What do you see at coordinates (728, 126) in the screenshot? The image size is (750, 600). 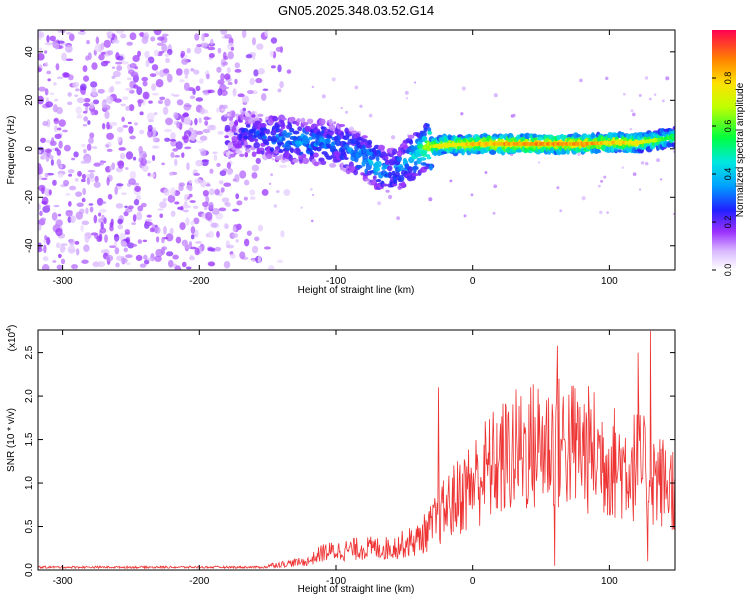 I see `colorbar-tick-label: 0.6` at bounding box center [728, 126].